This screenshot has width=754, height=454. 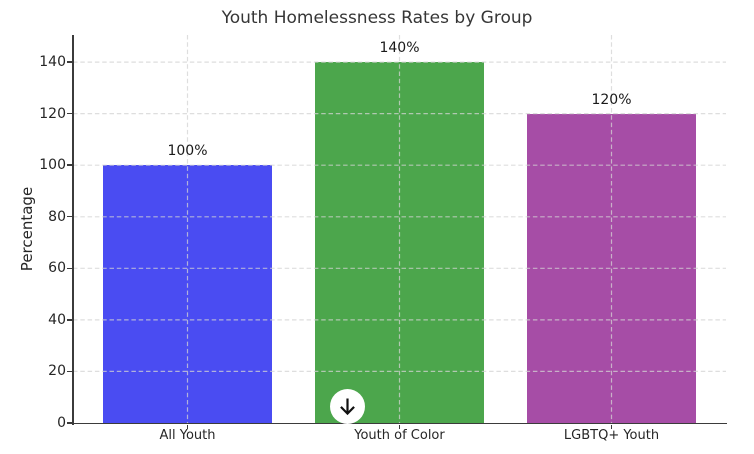 What do you see at coordinates (57, 371) in the screenshot?
I see `y-tick-label: 20` at bounding box center [57, 371].